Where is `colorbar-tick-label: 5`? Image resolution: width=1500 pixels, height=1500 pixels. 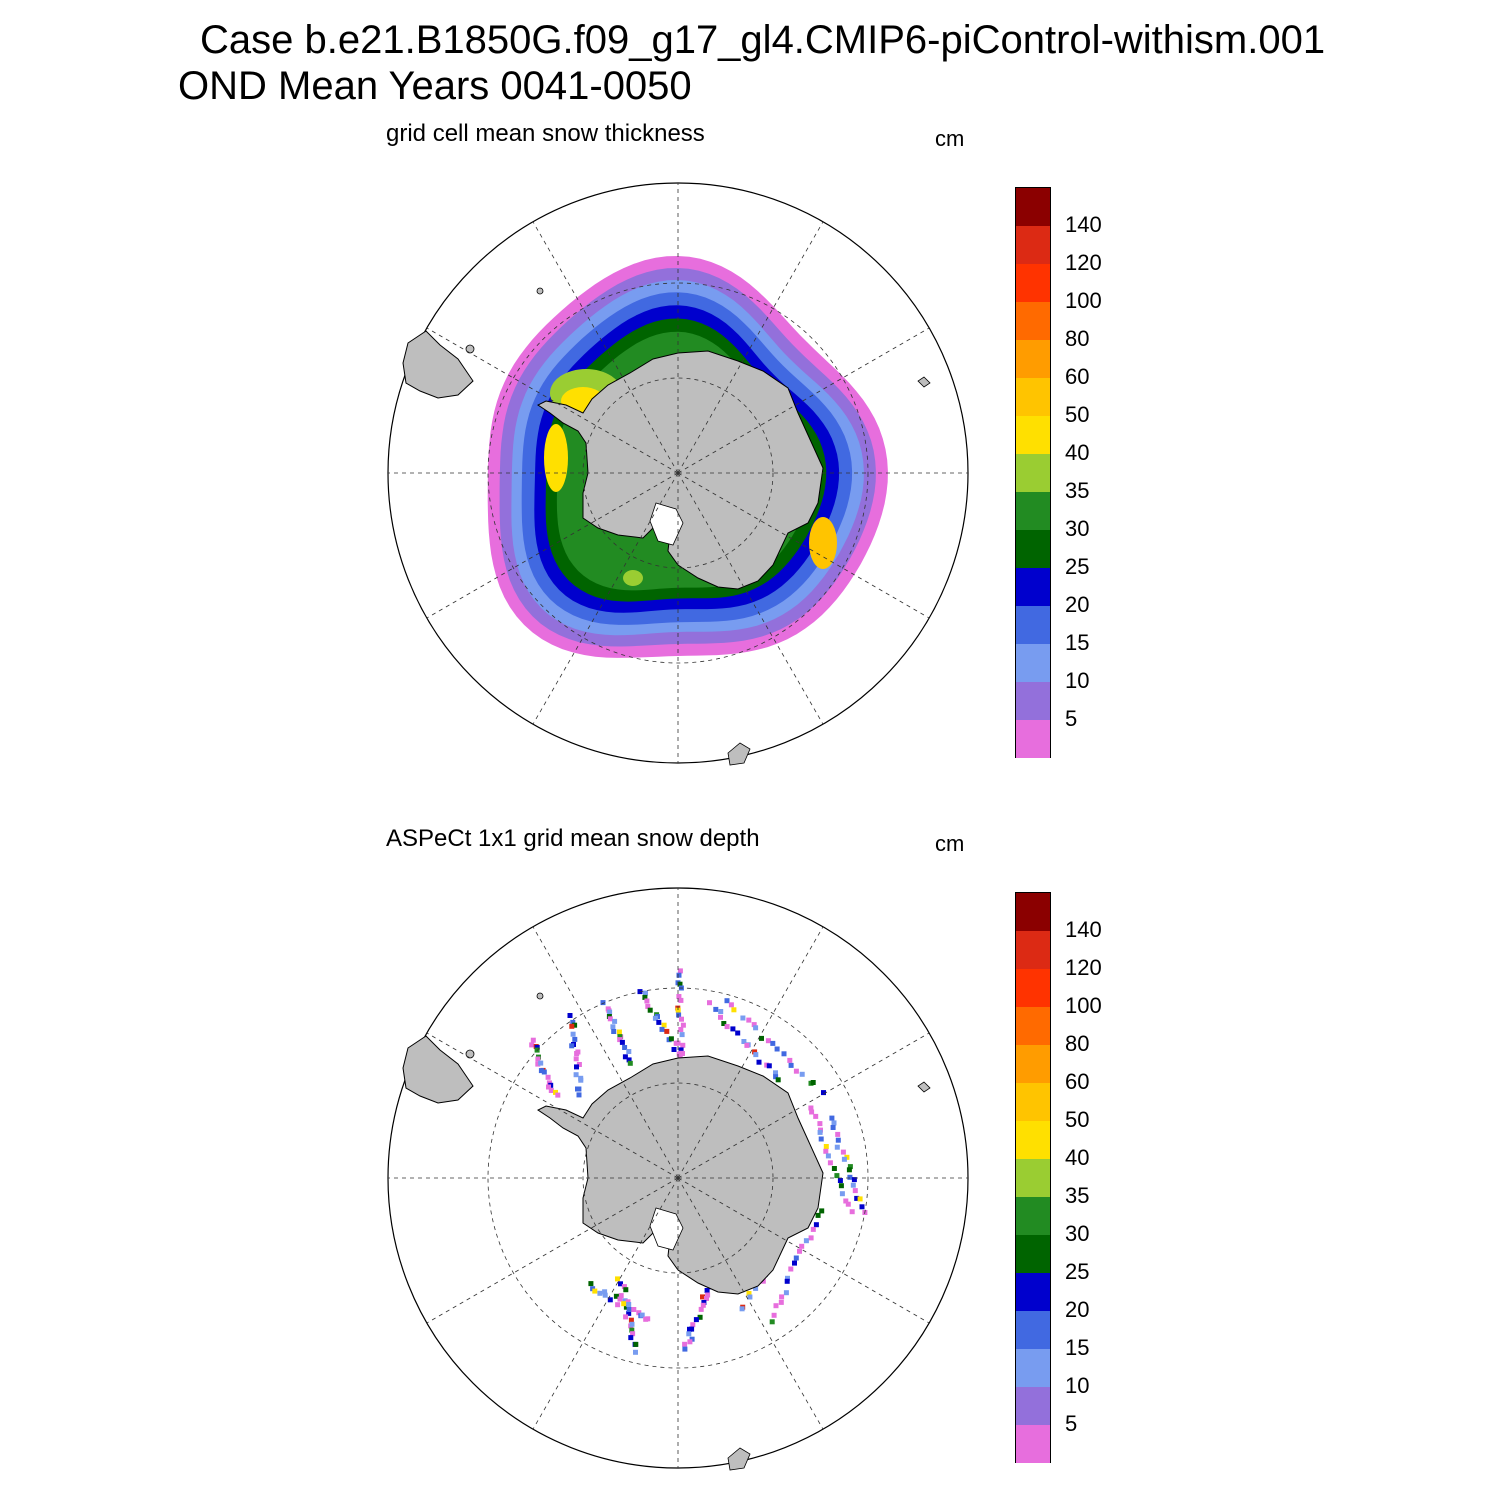
colorbar-tick-label: 5 is located at coordinates (1071, 718).